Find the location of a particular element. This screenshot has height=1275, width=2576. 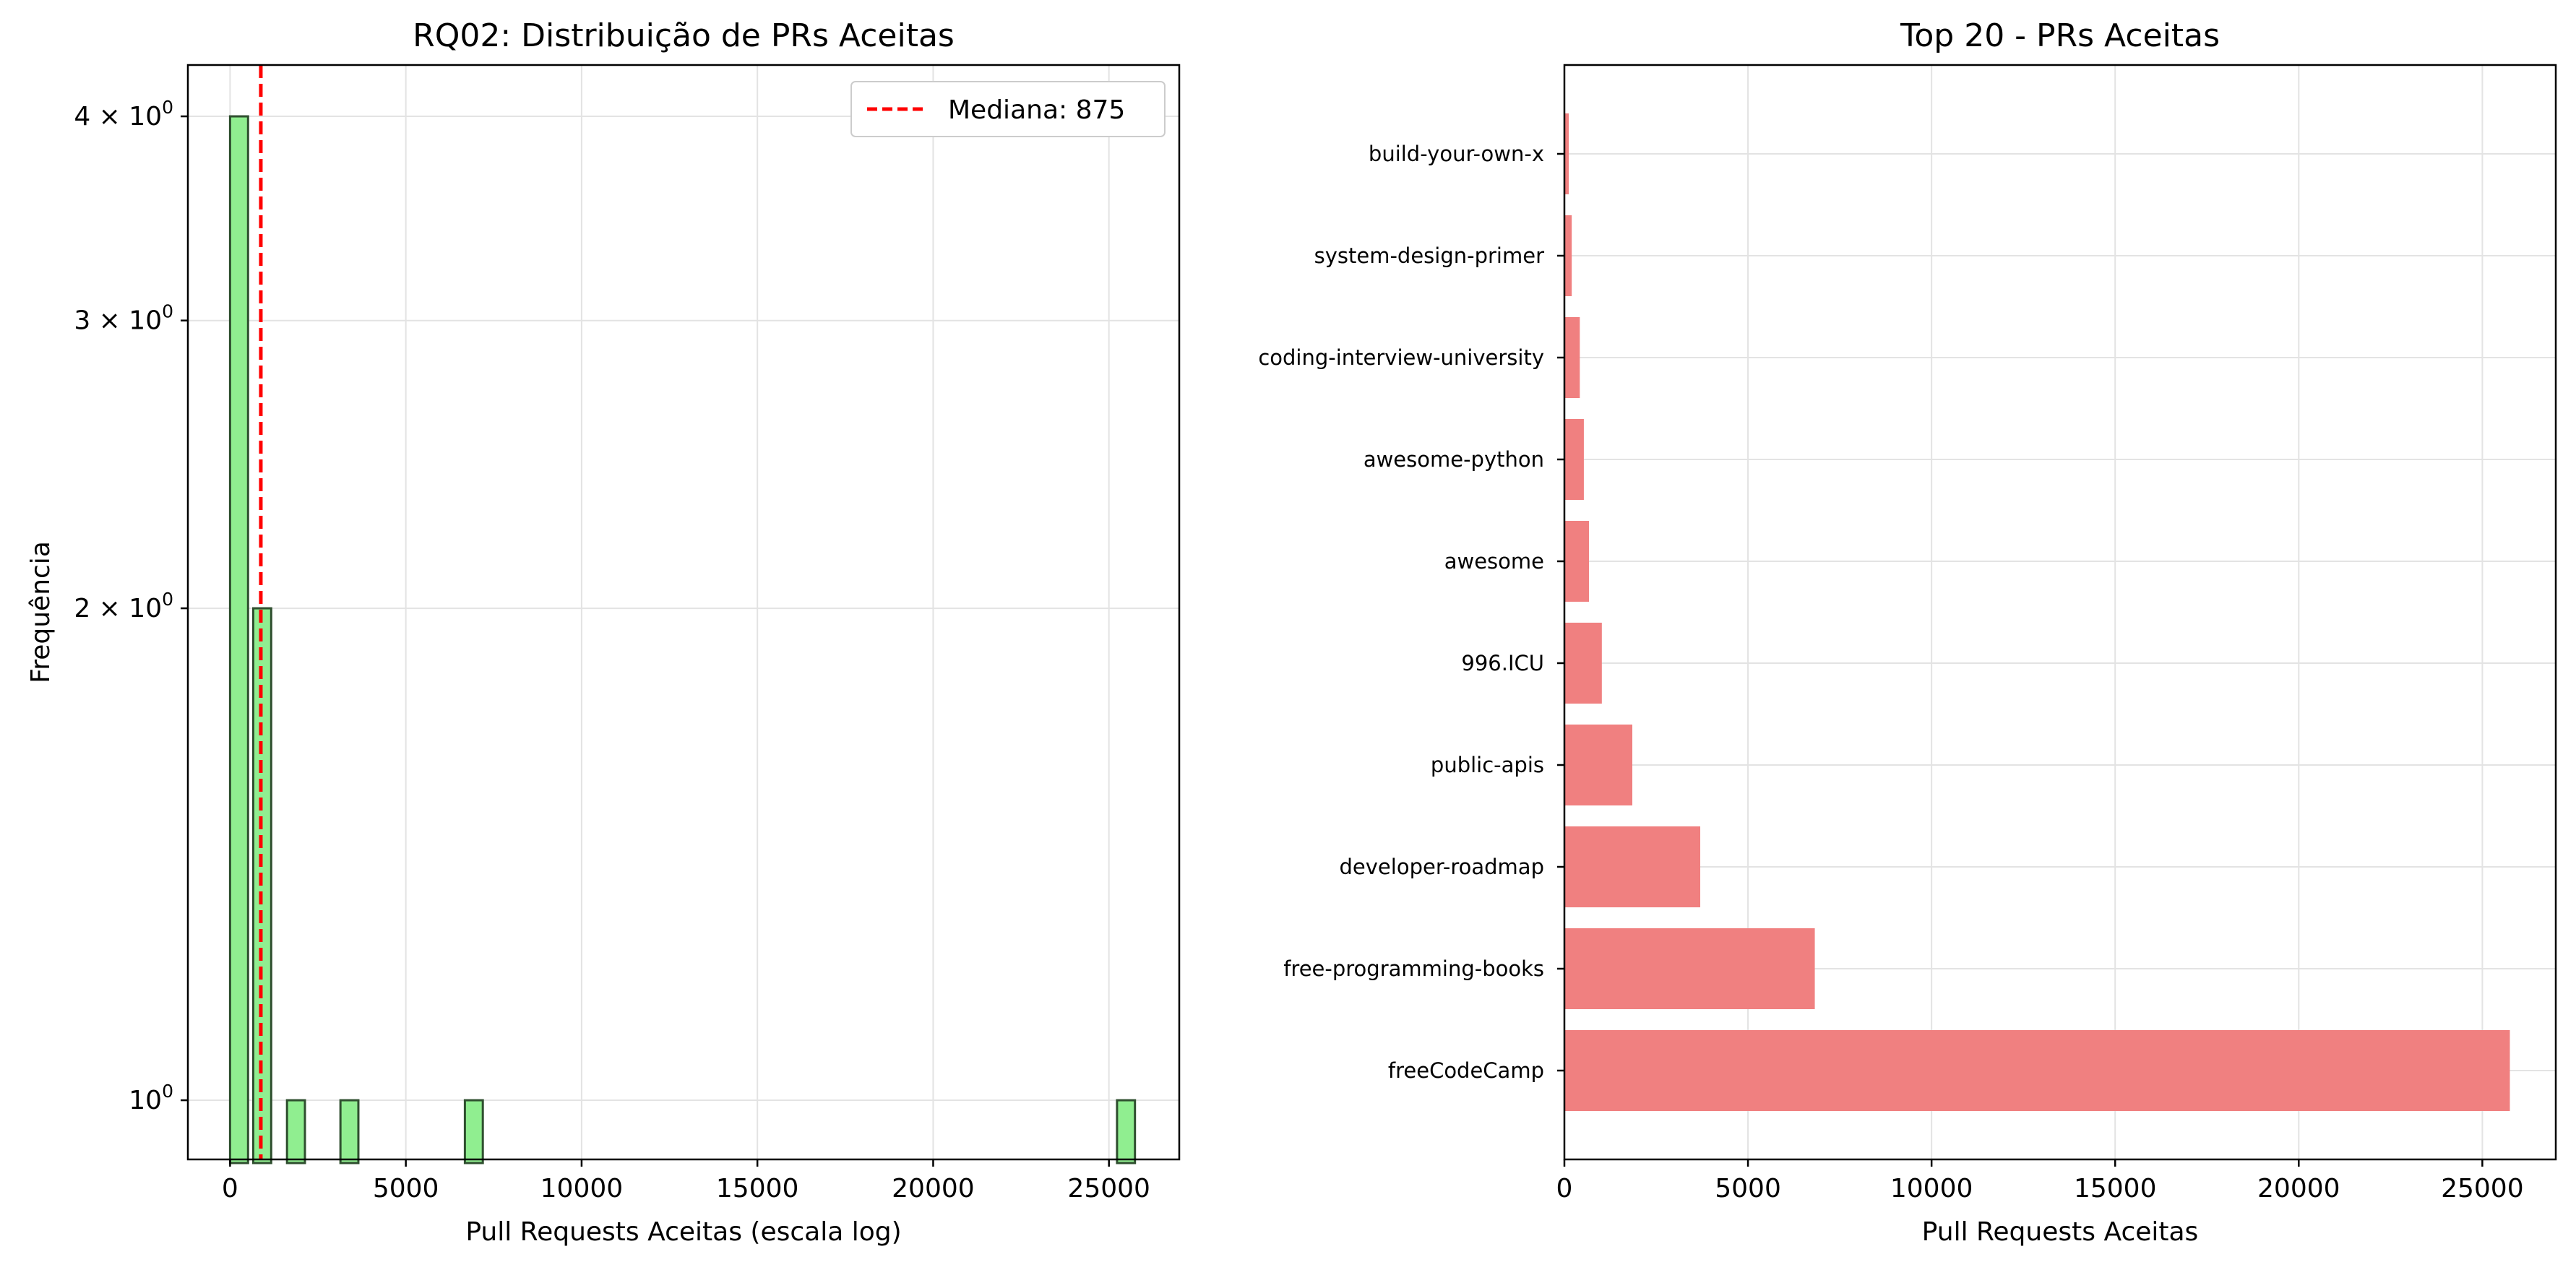

top20-title: Top 20 - PRs Aceitas is located at coordinates (2060, 35).